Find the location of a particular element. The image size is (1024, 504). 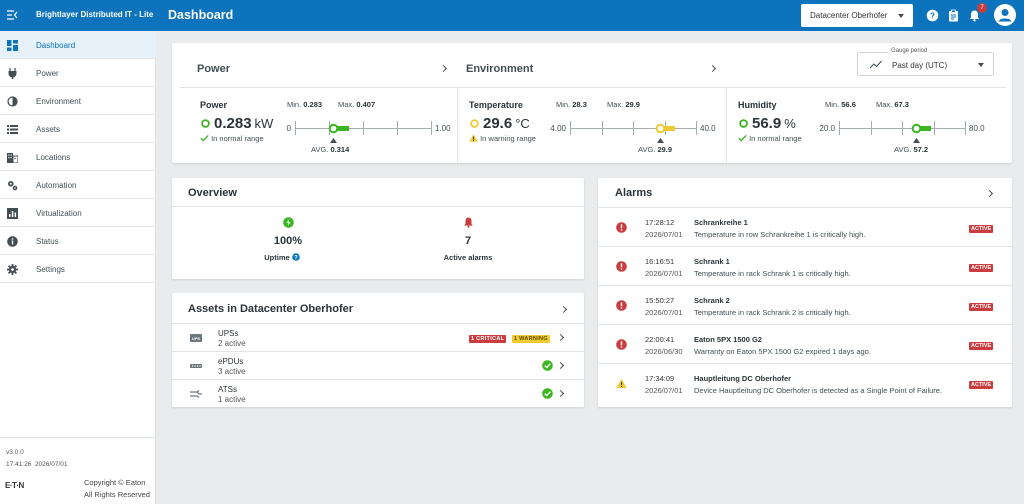

gauge-avg: AVG. 29.9 is located at coordinates (655, 149).